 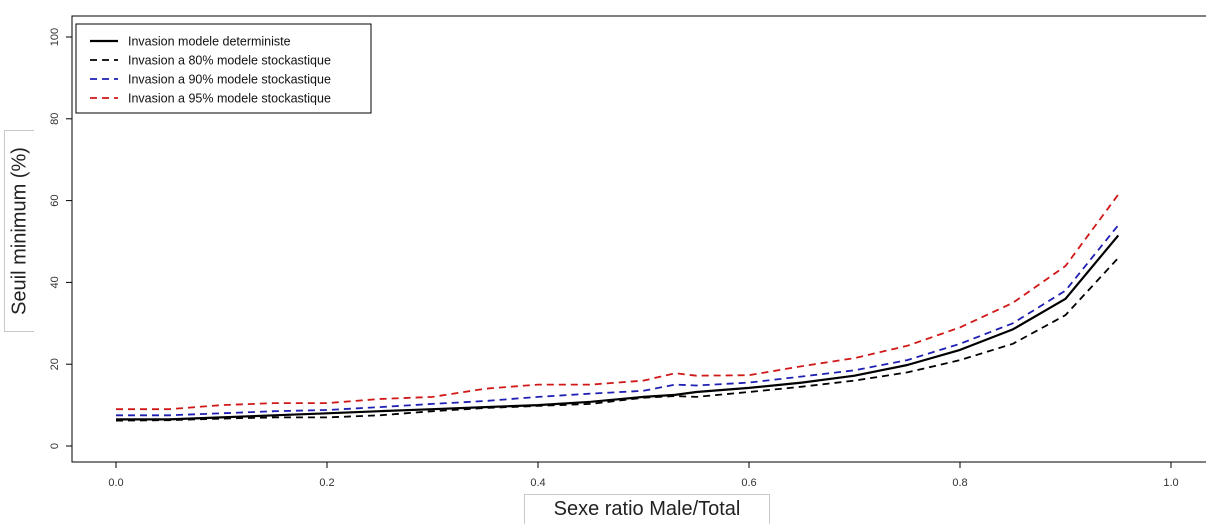 I want to click on y-axis-title: Seuil minimum (%), so click(x=19, y=231).